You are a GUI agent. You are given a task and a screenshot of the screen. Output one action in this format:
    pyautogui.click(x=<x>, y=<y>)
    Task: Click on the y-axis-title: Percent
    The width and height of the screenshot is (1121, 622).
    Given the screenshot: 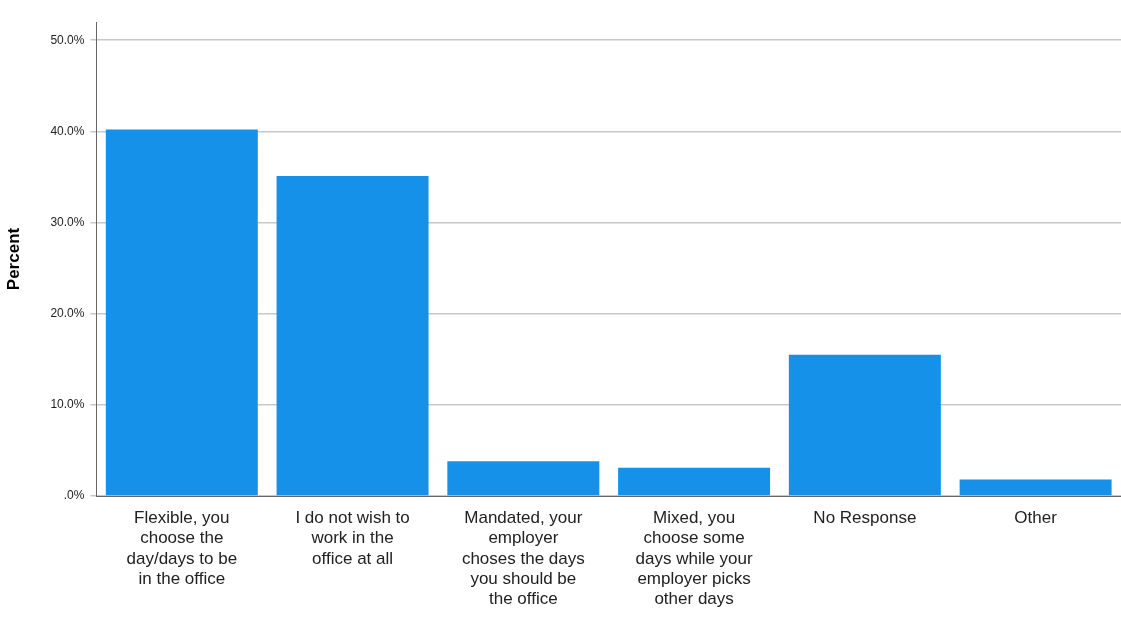 What is the action you would take?
    pyautogui.click(x=13, y=259)
    